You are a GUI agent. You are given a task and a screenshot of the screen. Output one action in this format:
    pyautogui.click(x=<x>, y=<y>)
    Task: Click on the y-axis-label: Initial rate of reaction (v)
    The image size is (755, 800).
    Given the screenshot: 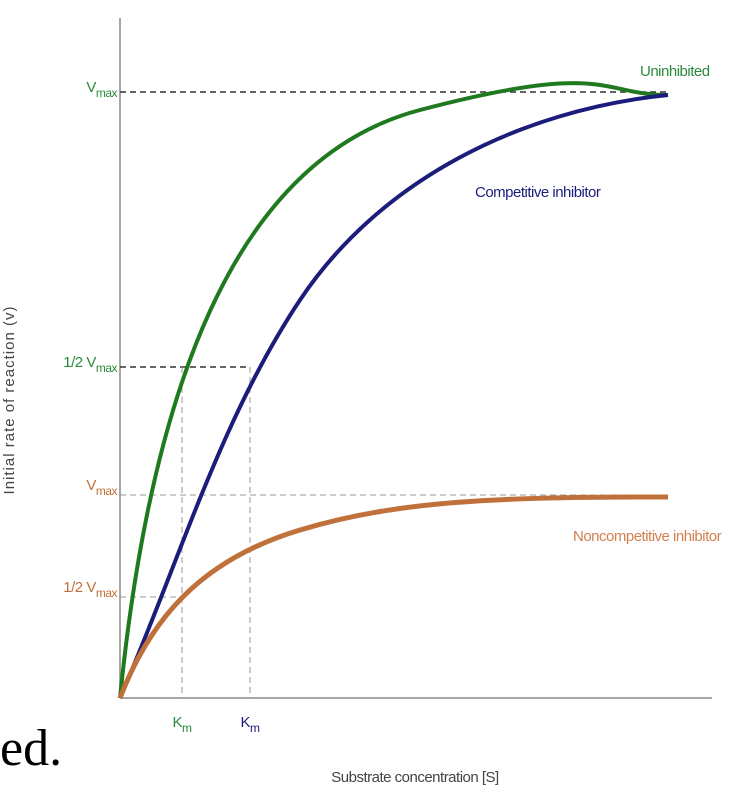 What is the action you would take?
    pyautogui.click(x=9, y=400)
    